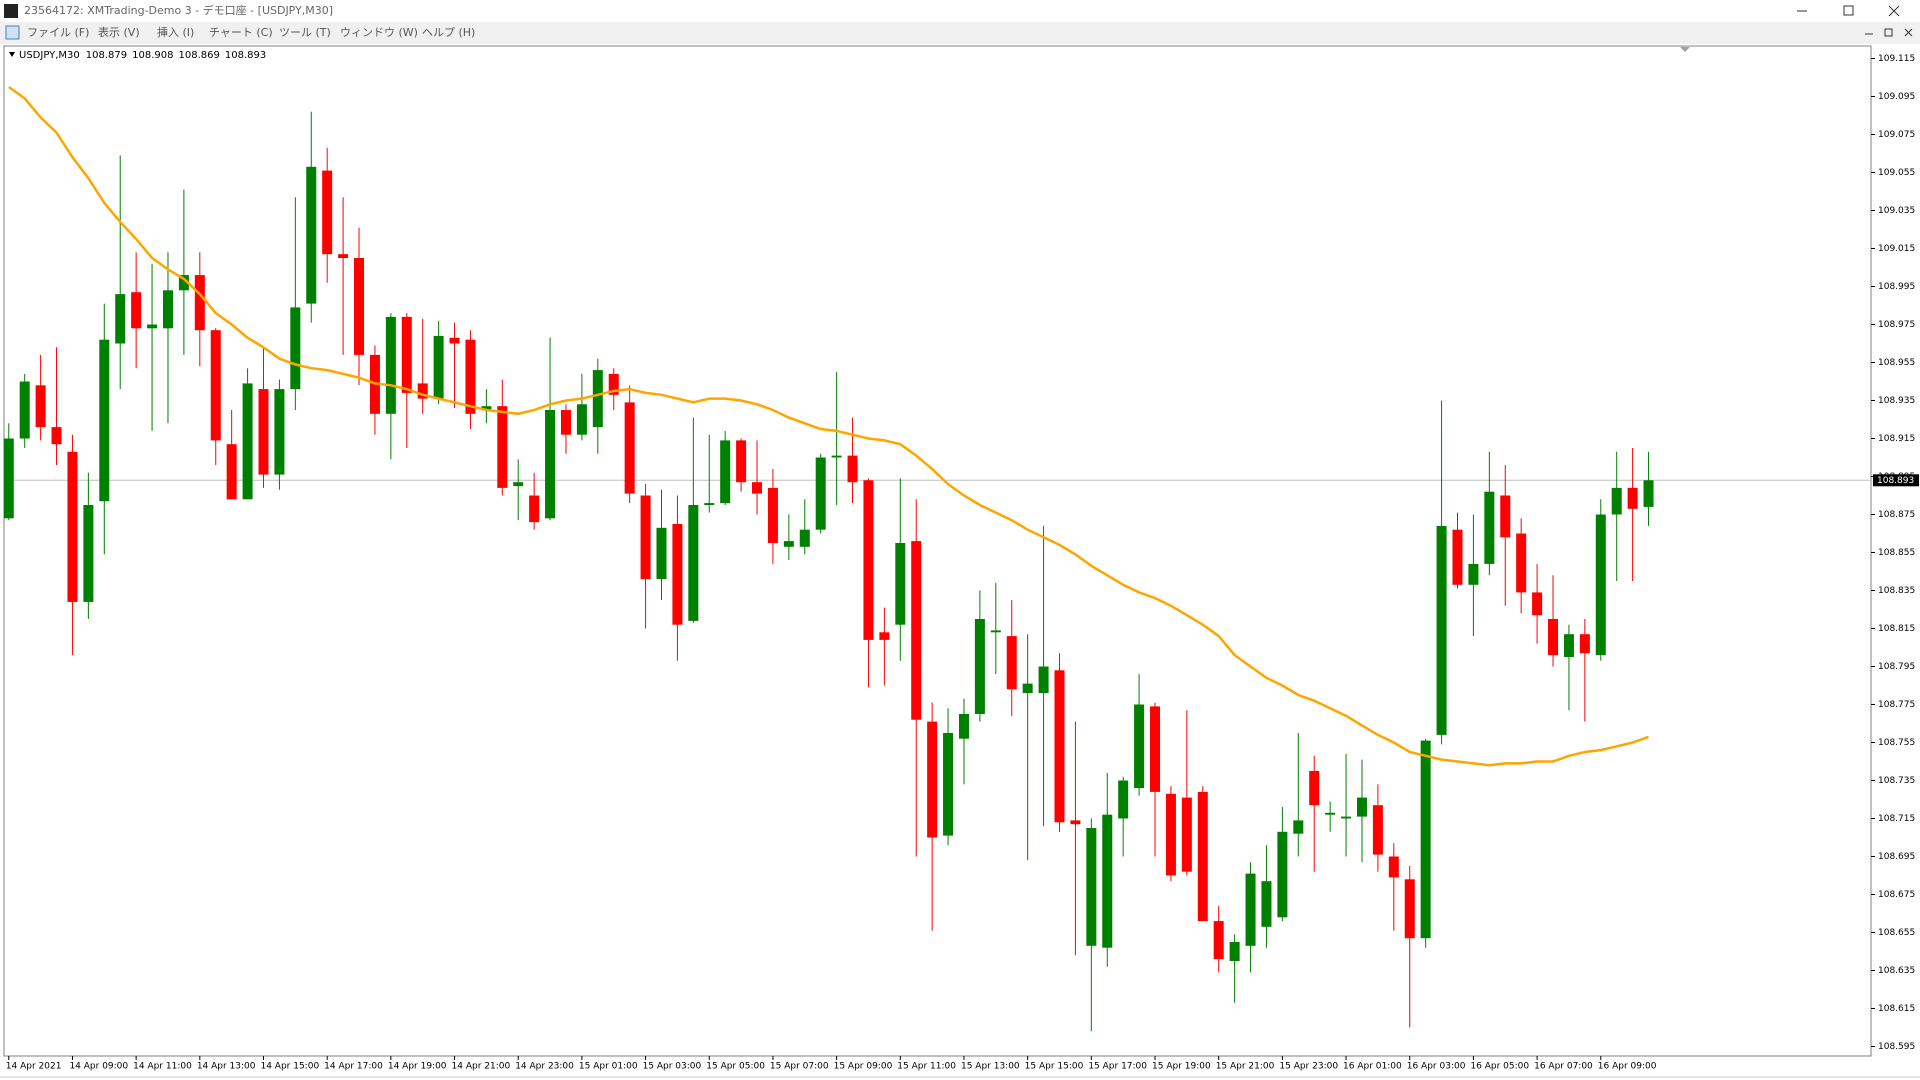 This screenshot has width=1920, height=1080. I want to click on close-button, so click(1894, 11).